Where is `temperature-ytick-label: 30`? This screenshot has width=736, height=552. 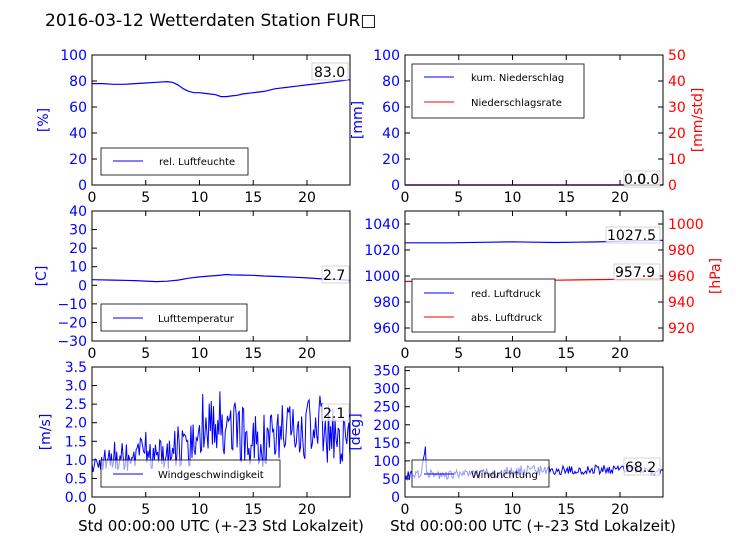 temperature-ytick-label: 30 is located at coordinates (78, 231).